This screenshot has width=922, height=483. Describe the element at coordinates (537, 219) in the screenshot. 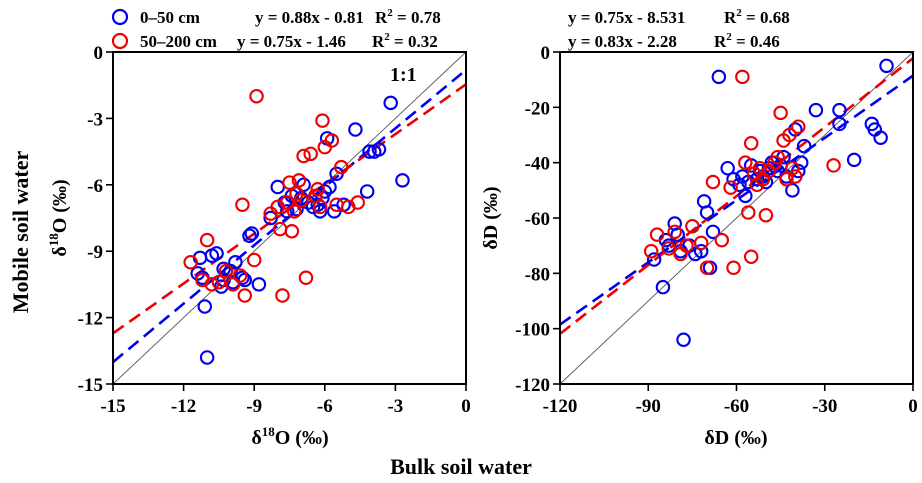

I see `right-y-tick-label: -60` at that location.